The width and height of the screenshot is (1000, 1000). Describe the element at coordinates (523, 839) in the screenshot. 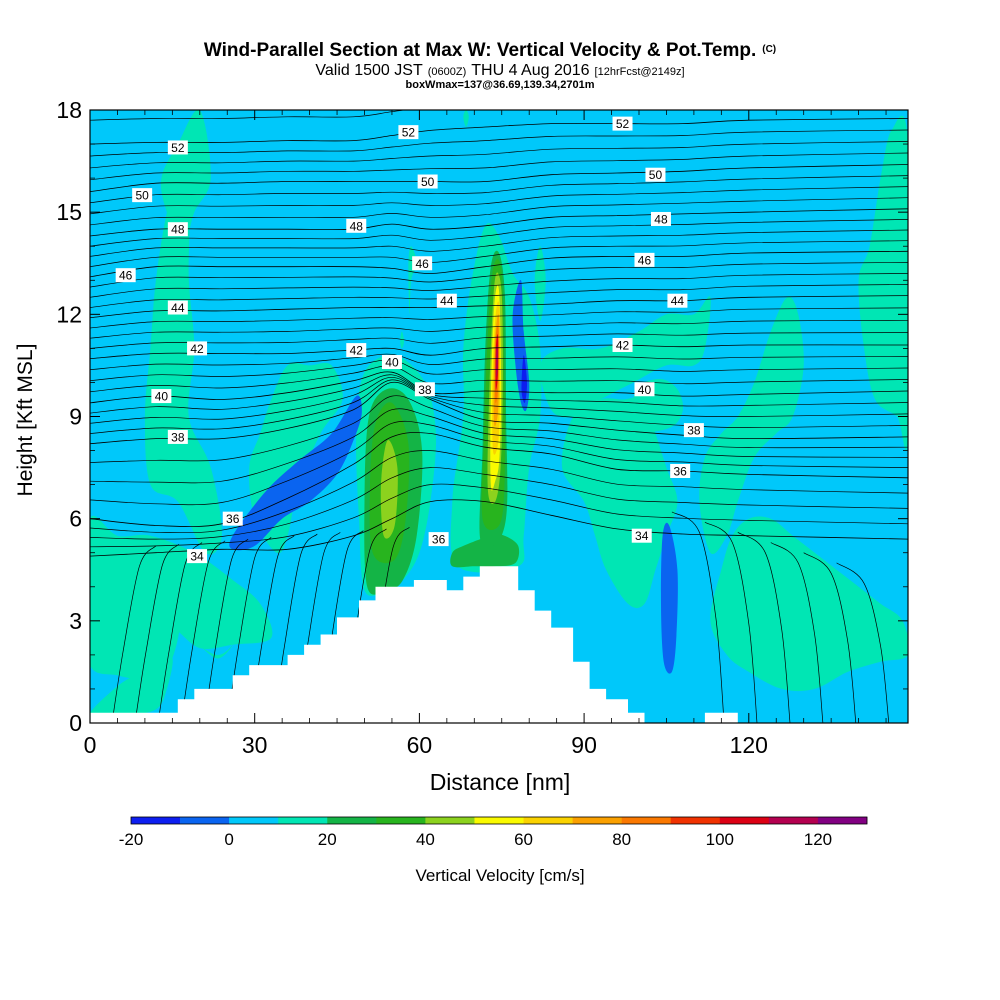

I see `colorbar-tick-label: 60` at that location.